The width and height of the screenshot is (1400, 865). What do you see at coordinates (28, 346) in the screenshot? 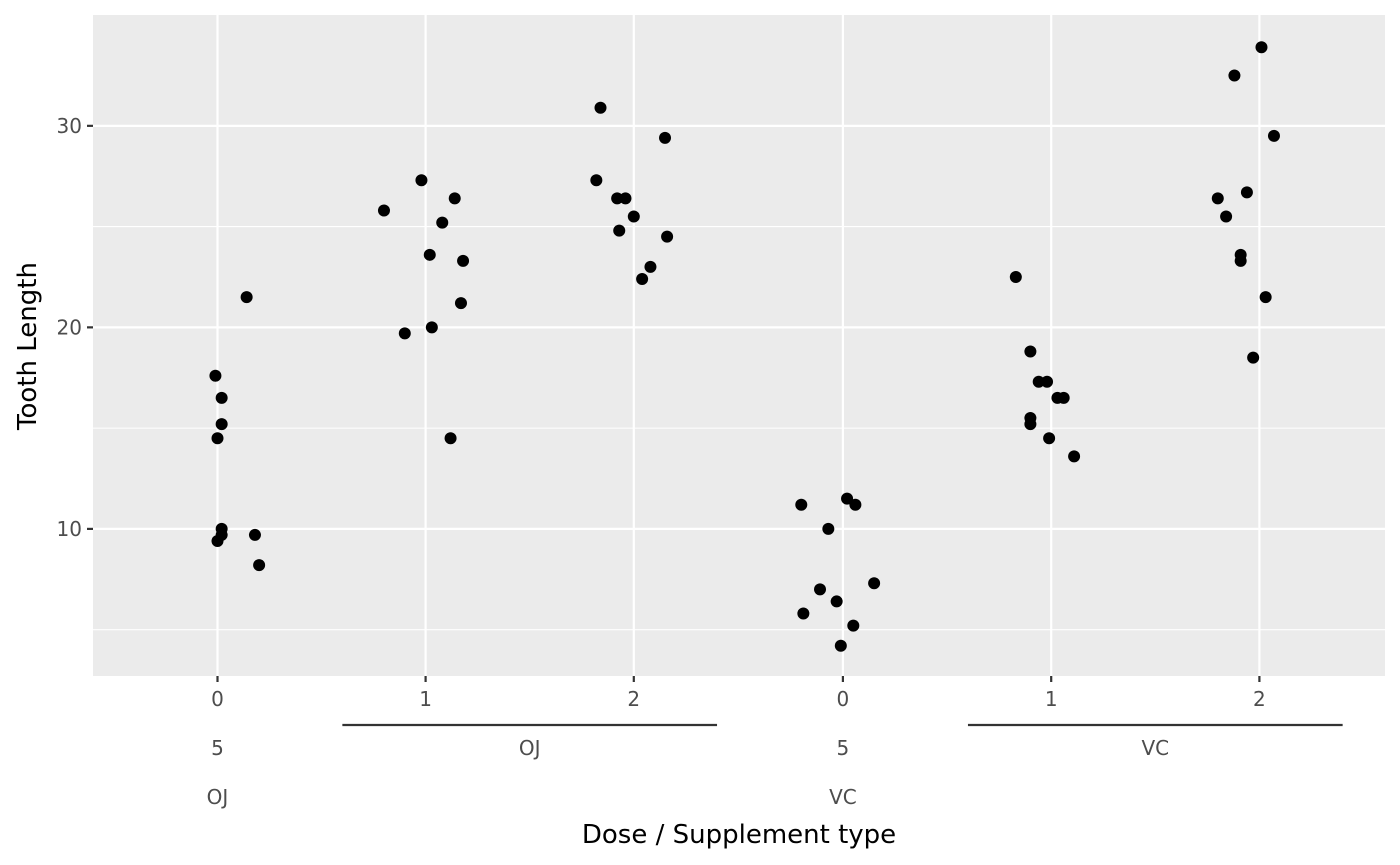
I see `y-axis-title: Tooth Length` at bounding box center [28, 346].